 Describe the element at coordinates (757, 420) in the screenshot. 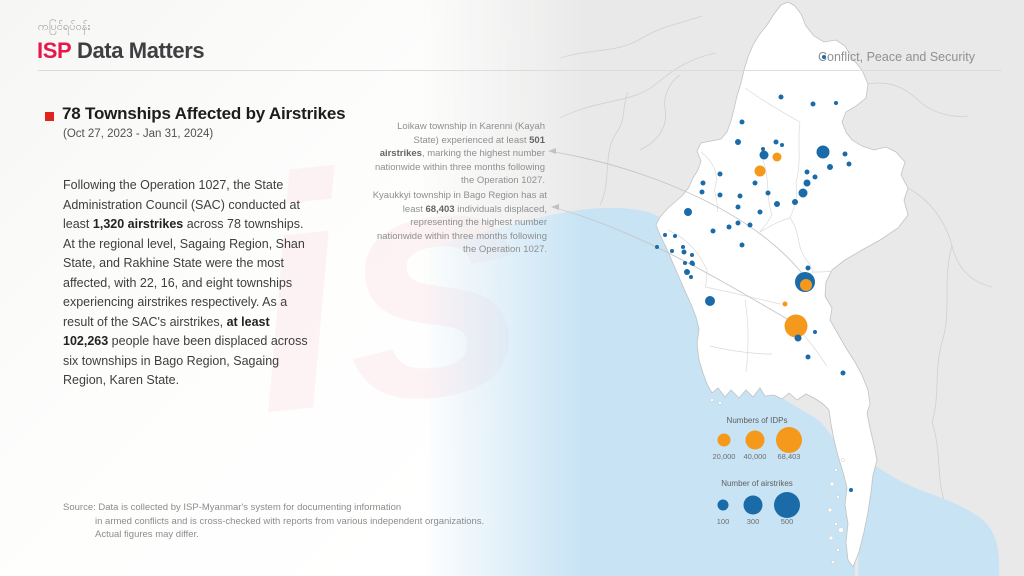

I see `legend-title: Numbers of IDPs` at that location.